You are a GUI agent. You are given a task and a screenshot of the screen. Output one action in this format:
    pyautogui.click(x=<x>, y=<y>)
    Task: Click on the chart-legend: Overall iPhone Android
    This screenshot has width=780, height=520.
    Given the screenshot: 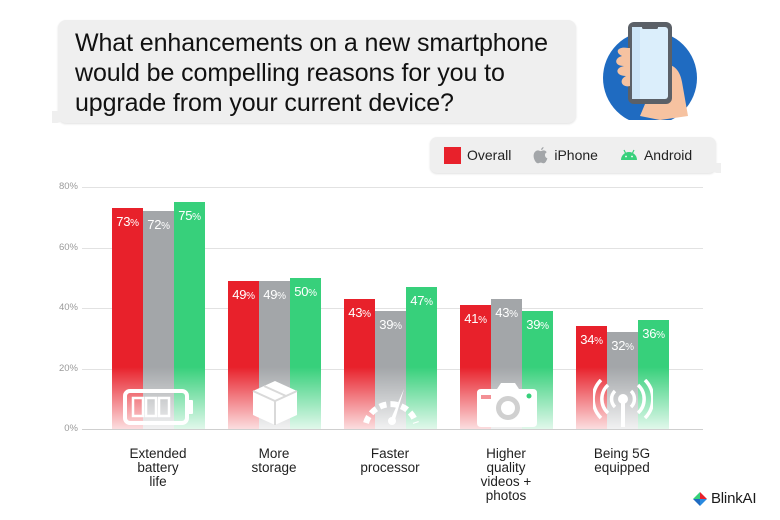 What is the action you would take?
    pyautogui.click(x=575, y=155)
    